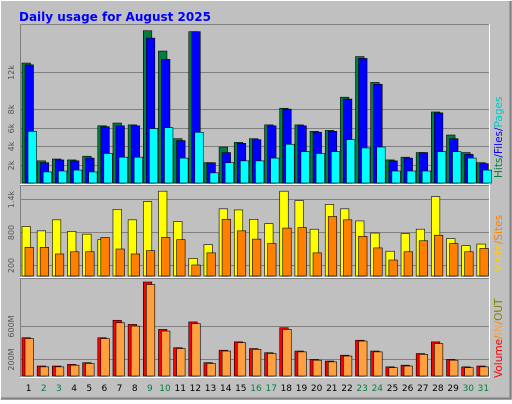 This screenshot has height=404, width=512. Describe the element at coordinates (11, 265) in the screenshot. I see `tick-label: 200` at that location.